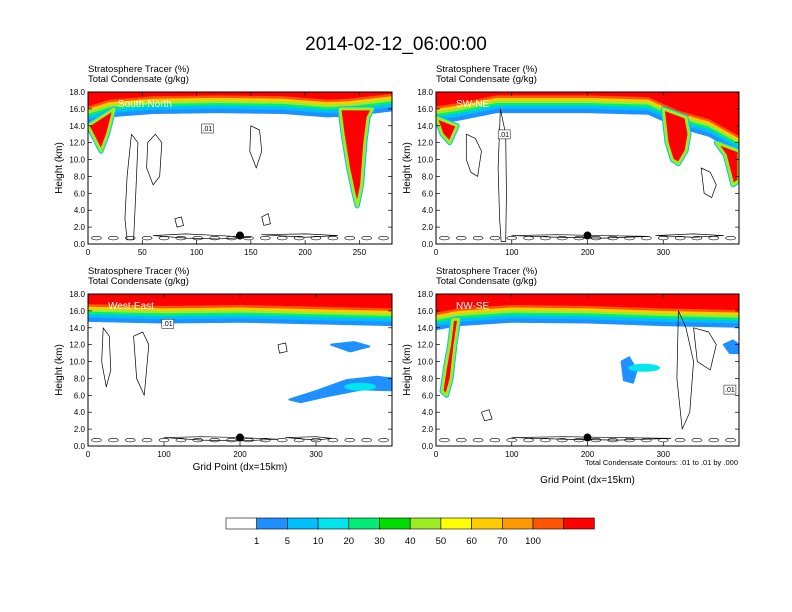 This screenshot has height=612, width=792. Describe the element at coordinates (145, 104) in the screenshot. I see `panel-label: South-North` at that location.